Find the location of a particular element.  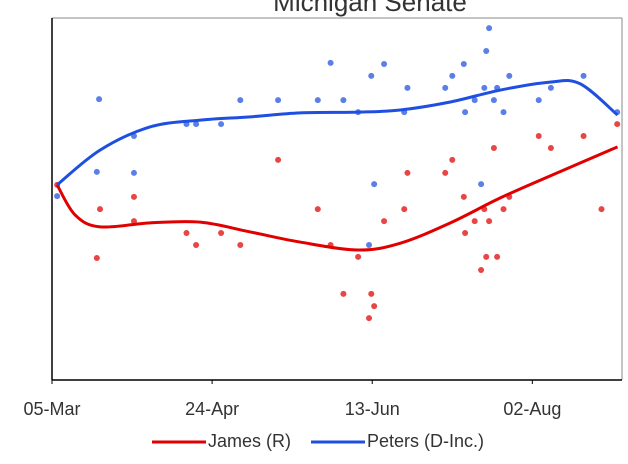

legend-label: James (R) is located at coordinates (249, 441).